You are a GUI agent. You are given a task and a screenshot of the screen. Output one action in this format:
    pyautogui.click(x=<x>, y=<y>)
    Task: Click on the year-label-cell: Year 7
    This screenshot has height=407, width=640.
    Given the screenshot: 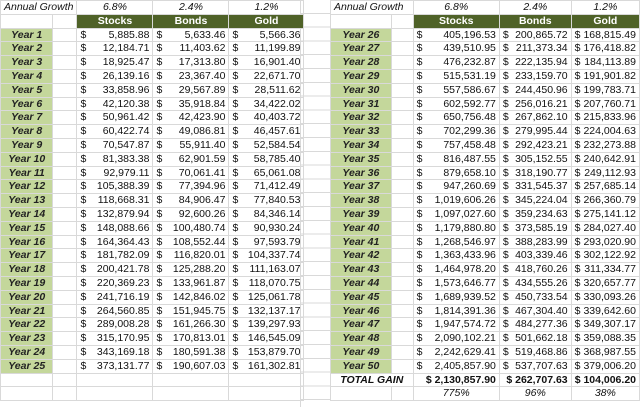 What is the action you would take?
    pyautogui.click(x=27, y=118)
    